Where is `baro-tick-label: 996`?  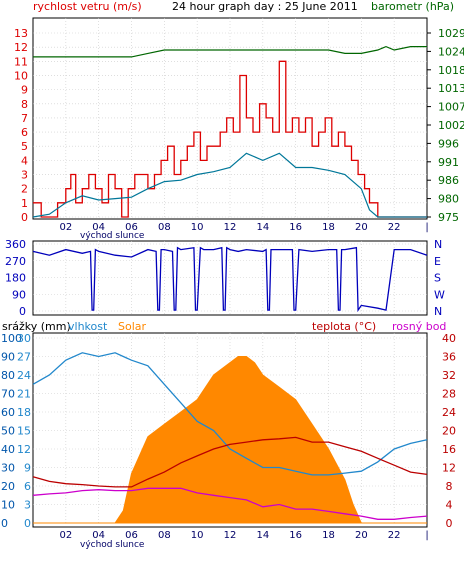 baro-tick-label: 996 is located at coordinates (448, 143).